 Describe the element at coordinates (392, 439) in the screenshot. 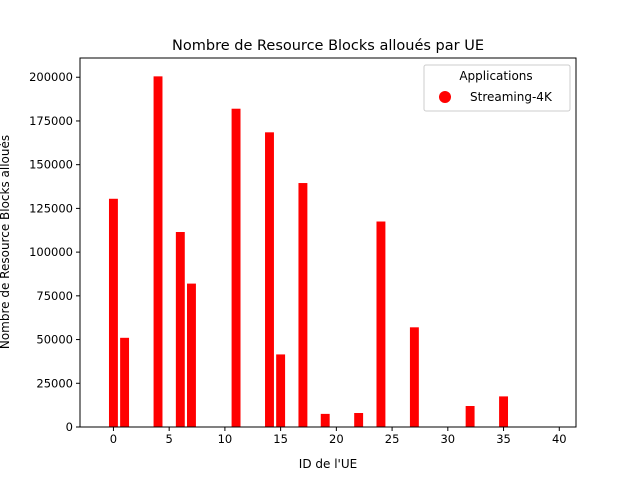

I see `x-tick-label: 25` at that location.